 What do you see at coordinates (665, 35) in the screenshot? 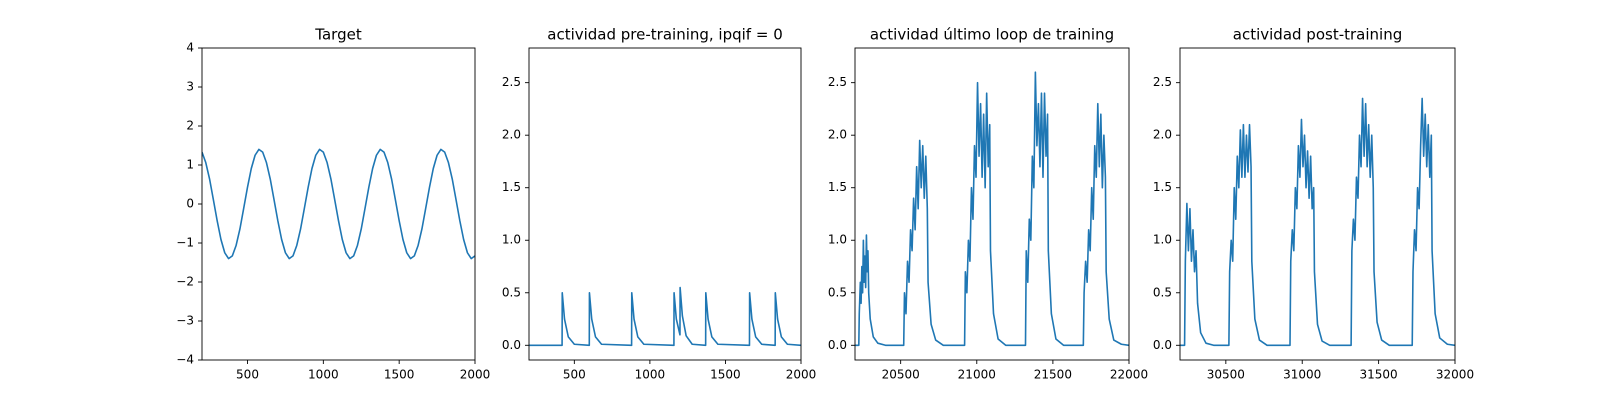
I see `panel-title: actividad pre-training, ipqif = 0` at bounding box center [665, 35].